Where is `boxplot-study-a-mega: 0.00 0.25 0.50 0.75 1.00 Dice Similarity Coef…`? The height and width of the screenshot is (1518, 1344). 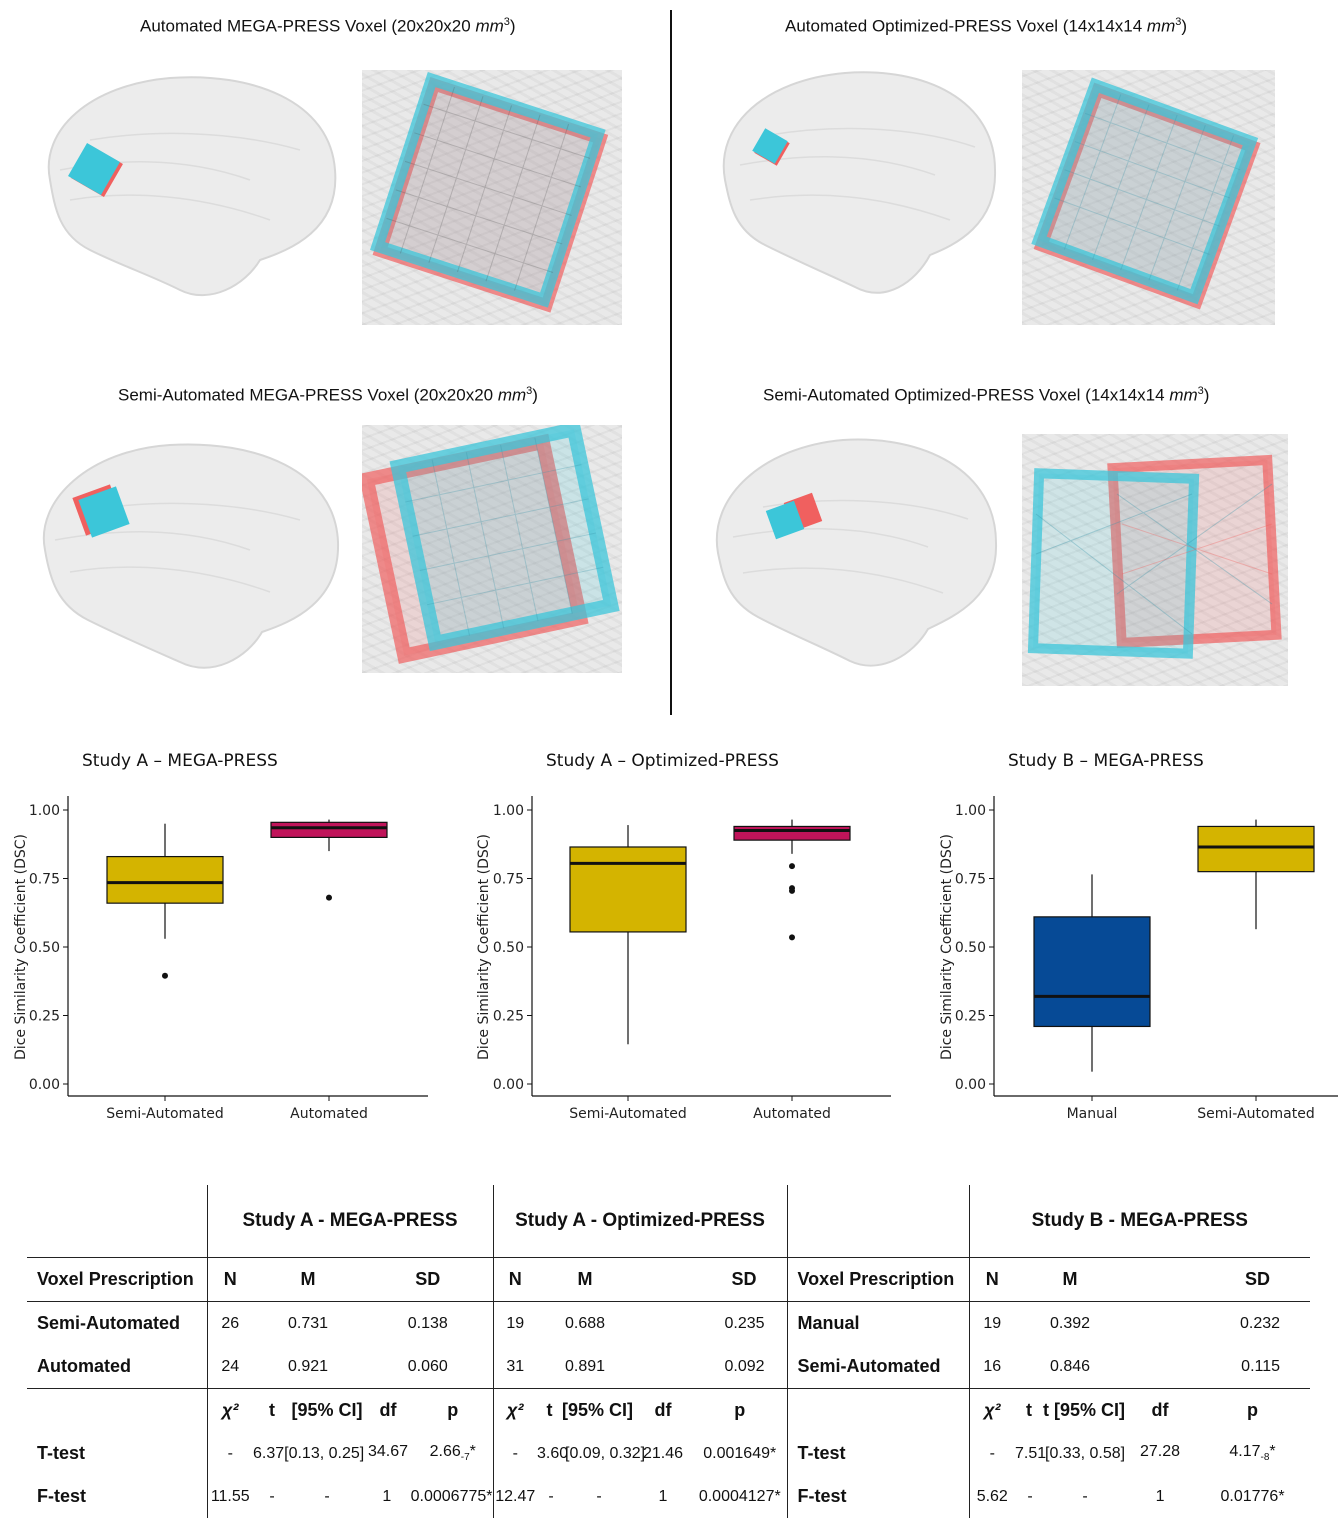 boxplot-study-a-mega: 0.00 0.25 0.50 0.75 1.00 Dice Similarity Coef… is located at coordinates (220, 967).